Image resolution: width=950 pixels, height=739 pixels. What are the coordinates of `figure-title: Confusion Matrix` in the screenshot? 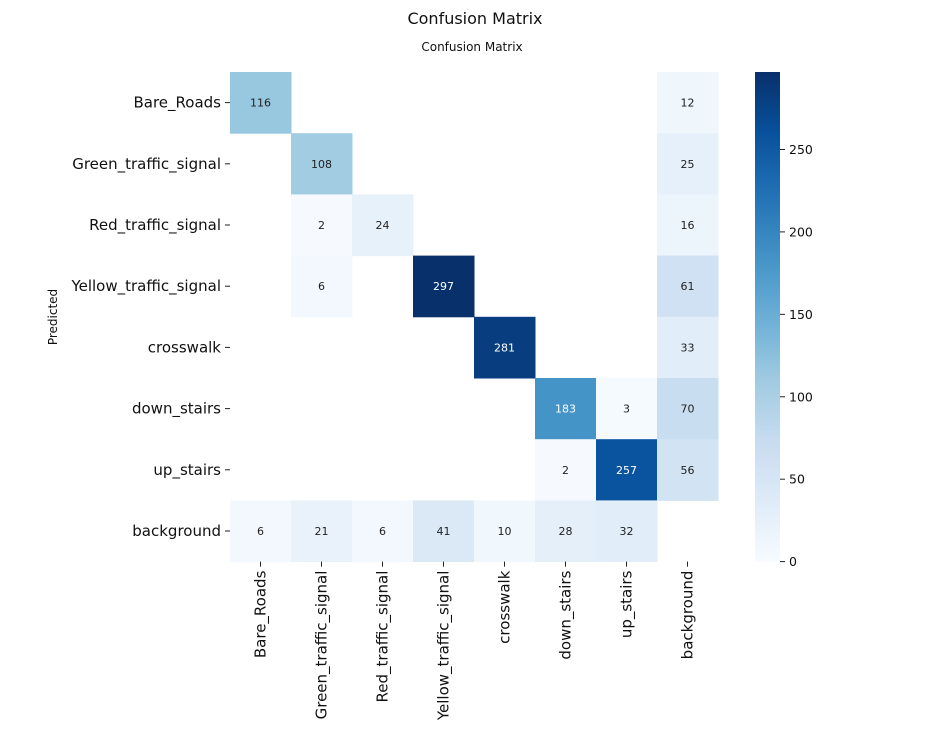 It's located at (474, 18).